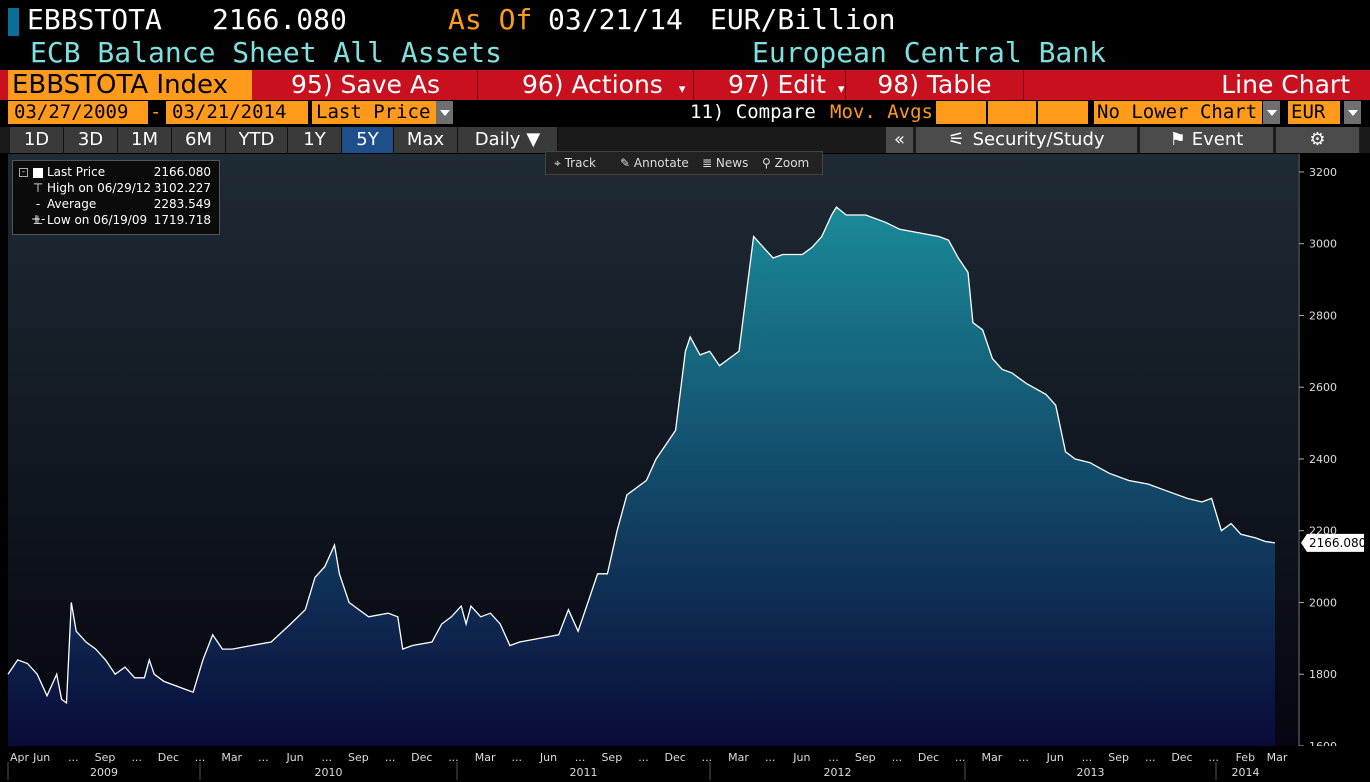 The height and width of the screenshot is (782, 1370). I want to click on collapse-icon: -, so click(23, 172).